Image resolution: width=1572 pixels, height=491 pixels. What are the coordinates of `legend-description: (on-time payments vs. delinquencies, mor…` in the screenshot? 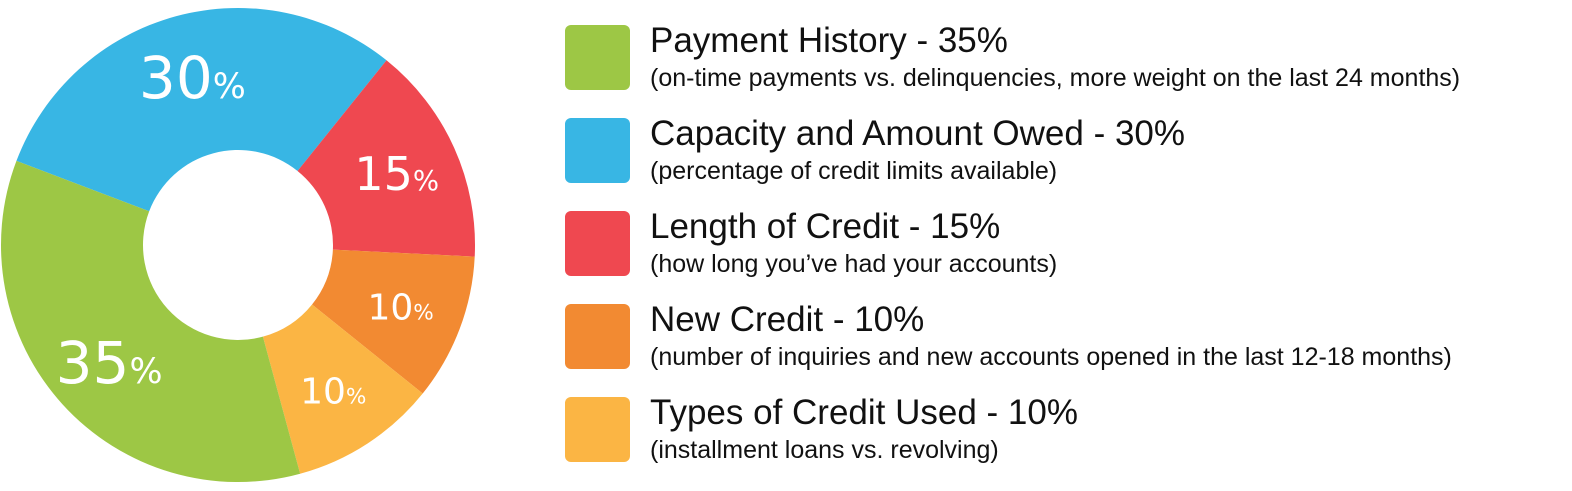 It's located at (1055, 78).